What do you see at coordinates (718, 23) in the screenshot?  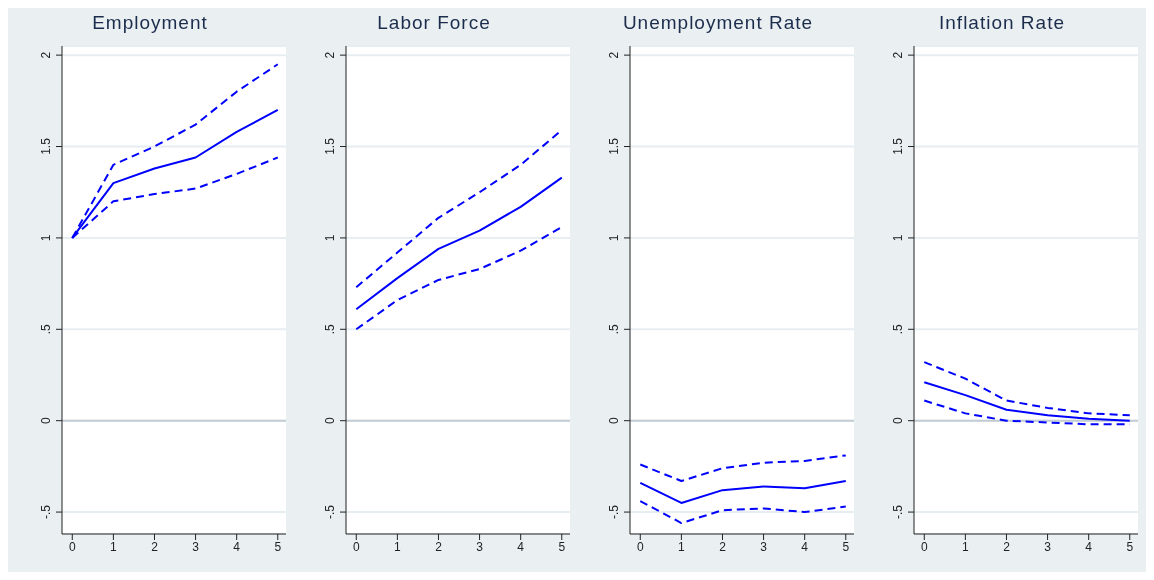 I see `chart-title: Unemployment Rate` at bounding box center [718, 23].